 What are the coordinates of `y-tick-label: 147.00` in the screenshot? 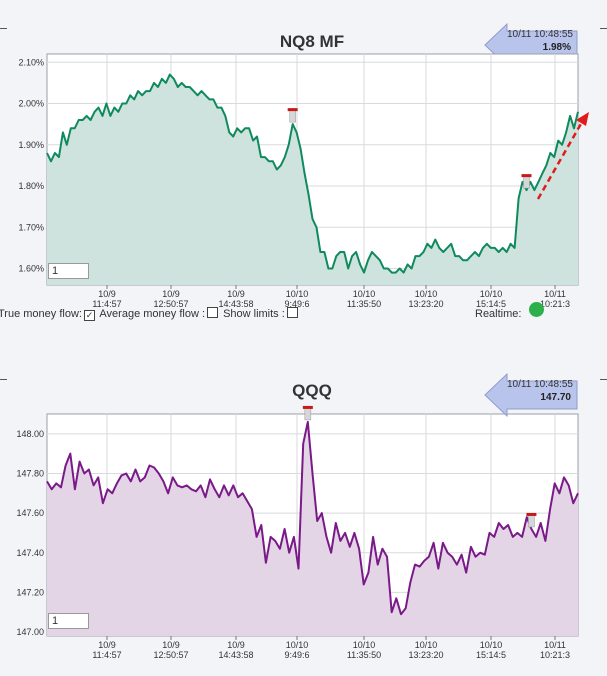 It's located at (30, 632).